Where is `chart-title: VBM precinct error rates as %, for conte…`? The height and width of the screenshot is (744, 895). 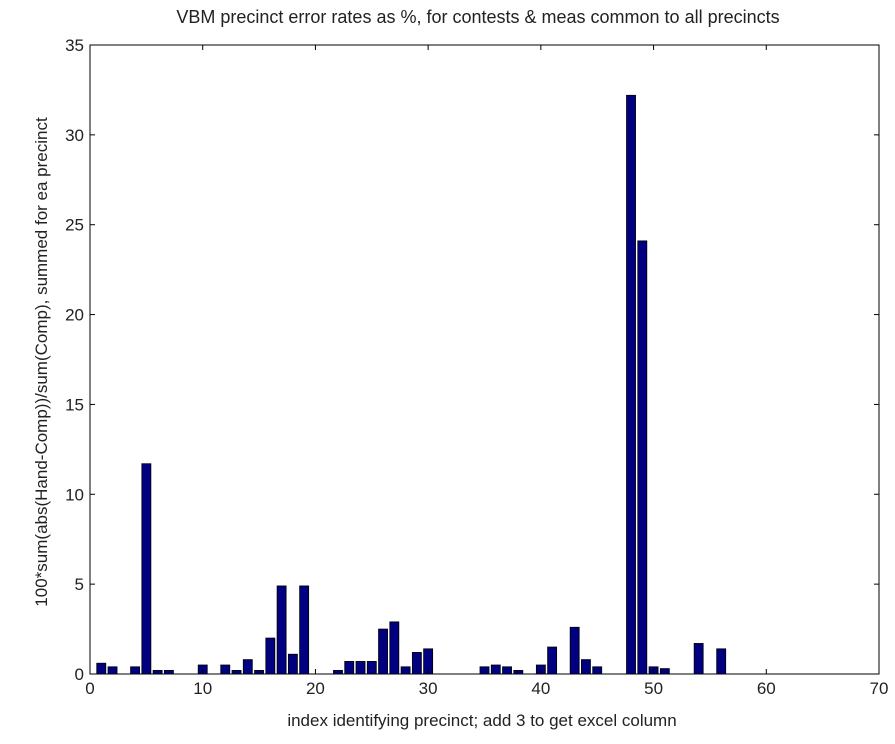 chart-title: VBM precinct error rates as %, for conte… is located at coordinates (477, 17).